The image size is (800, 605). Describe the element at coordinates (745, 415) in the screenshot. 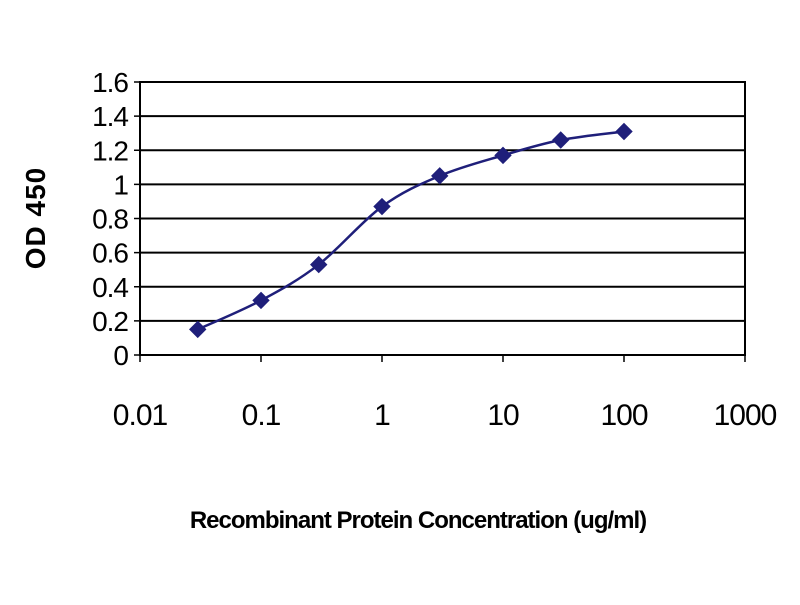

I see `x-tick-label: 1000` at that location.